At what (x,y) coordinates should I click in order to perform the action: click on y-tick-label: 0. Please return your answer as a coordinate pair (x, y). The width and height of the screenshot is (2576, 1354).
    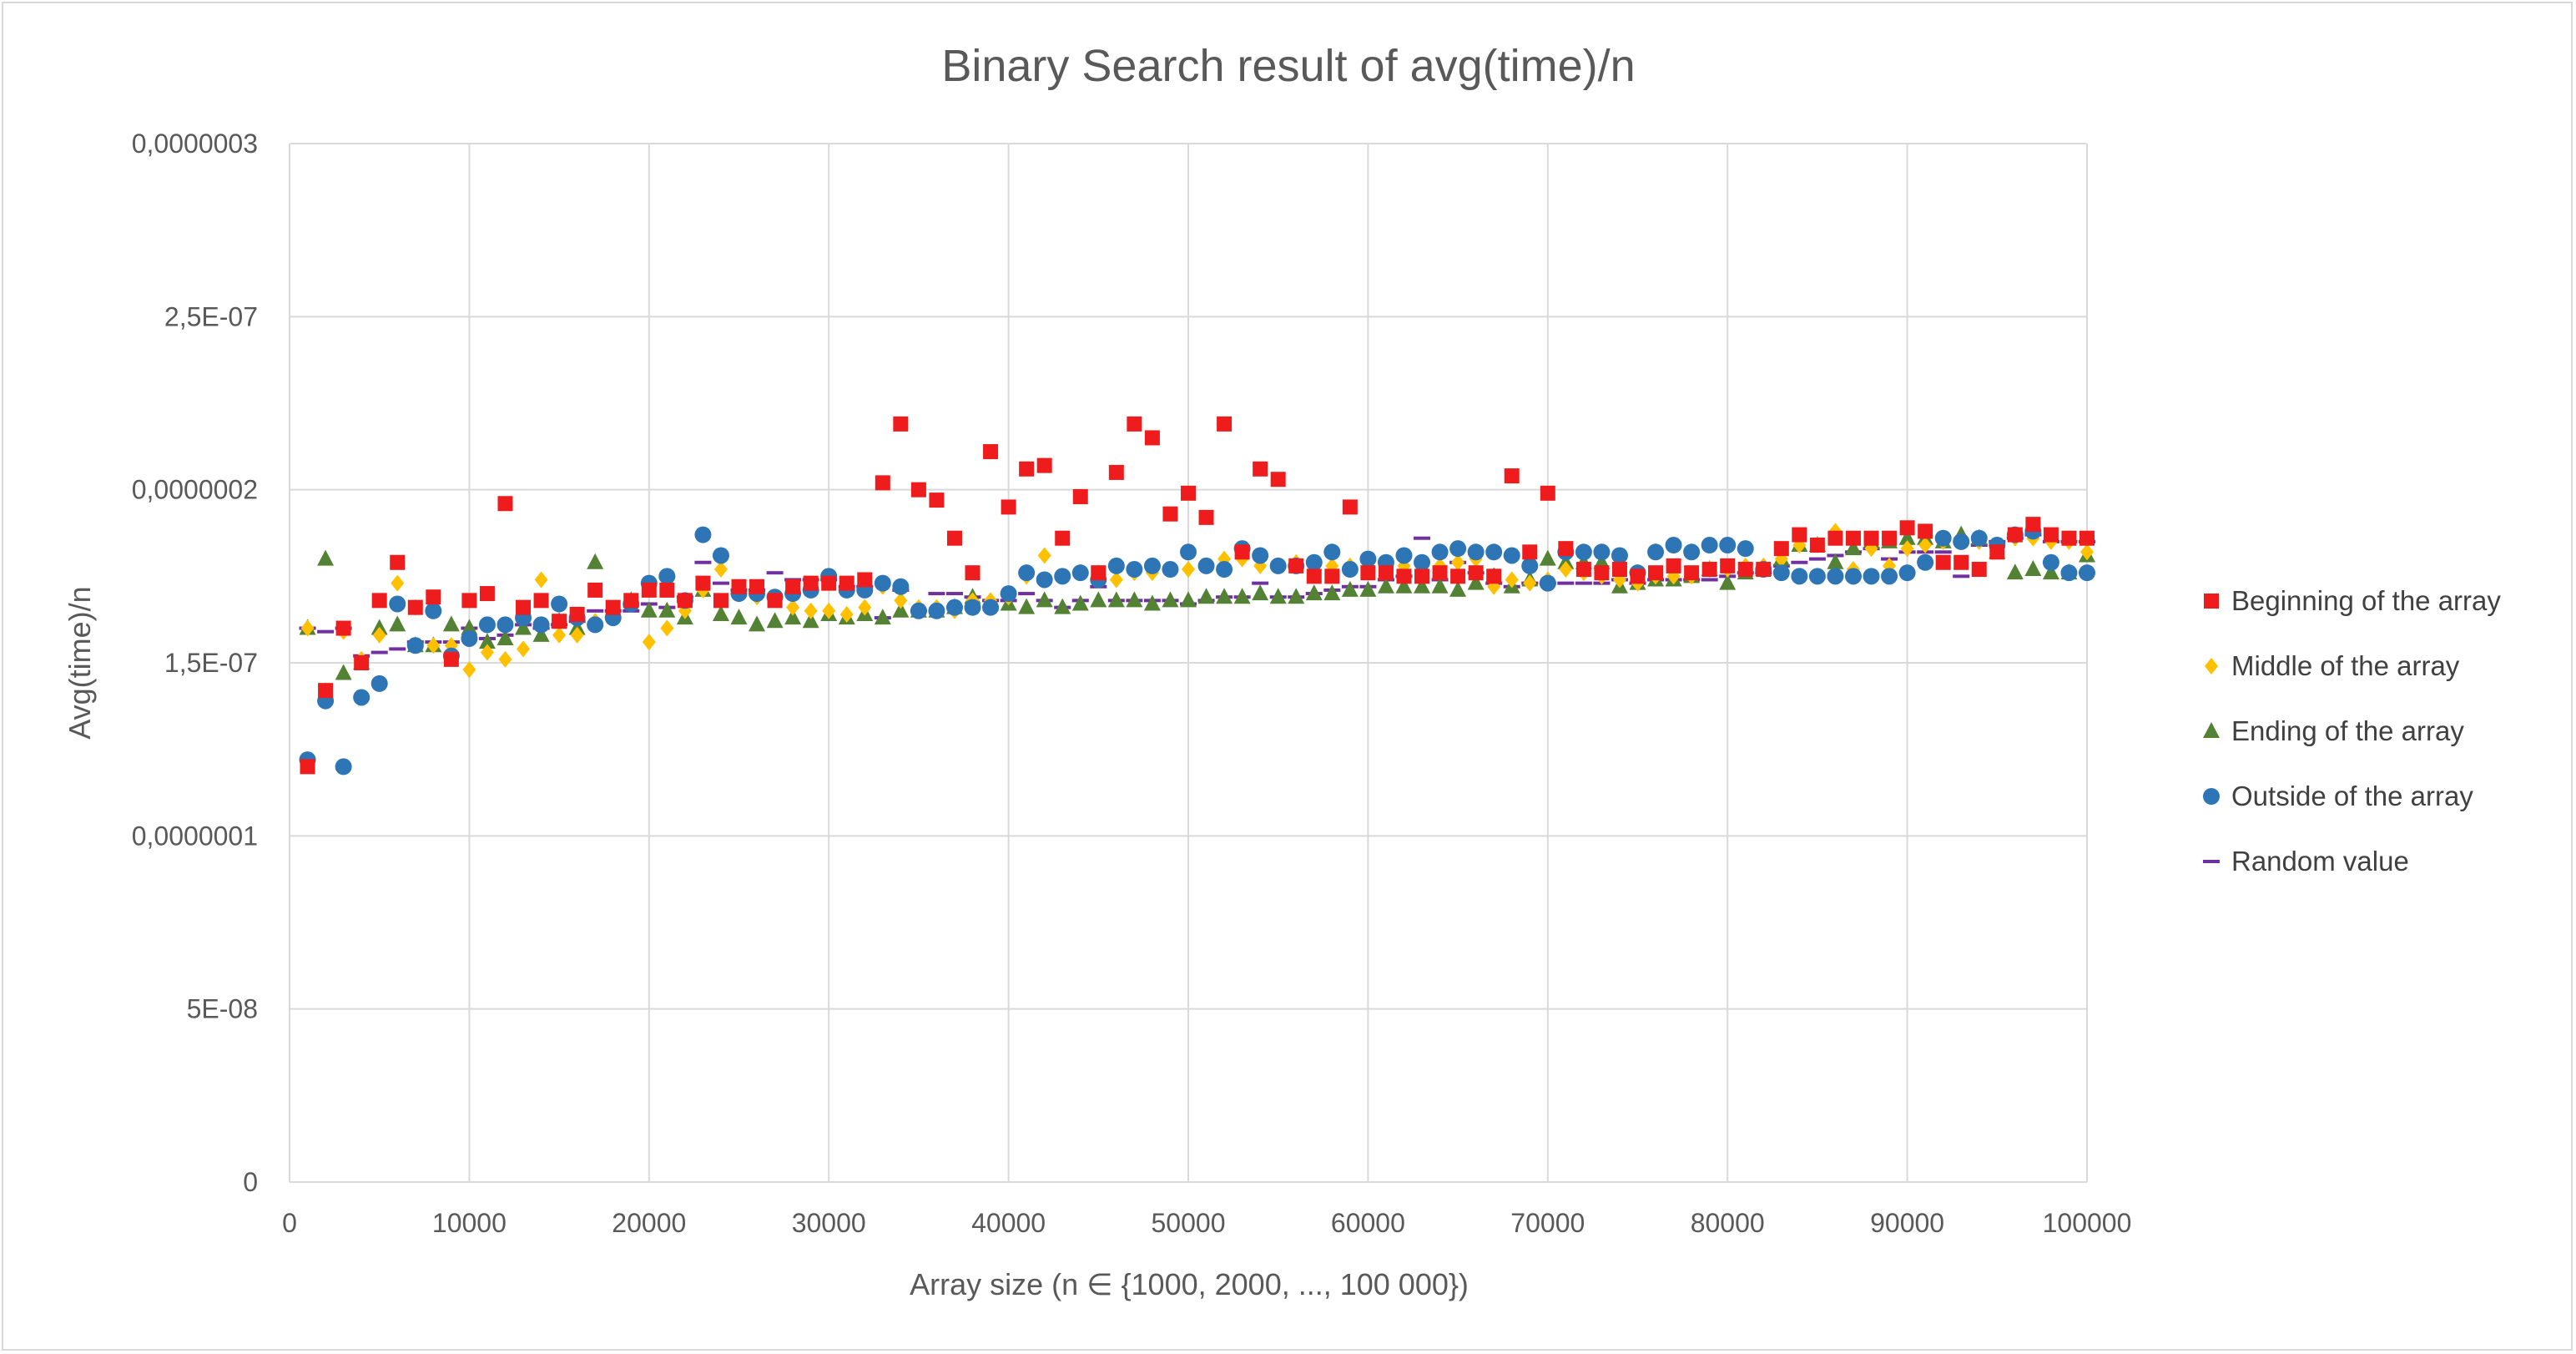
    Looking at the image, I should click on (251, 1182).